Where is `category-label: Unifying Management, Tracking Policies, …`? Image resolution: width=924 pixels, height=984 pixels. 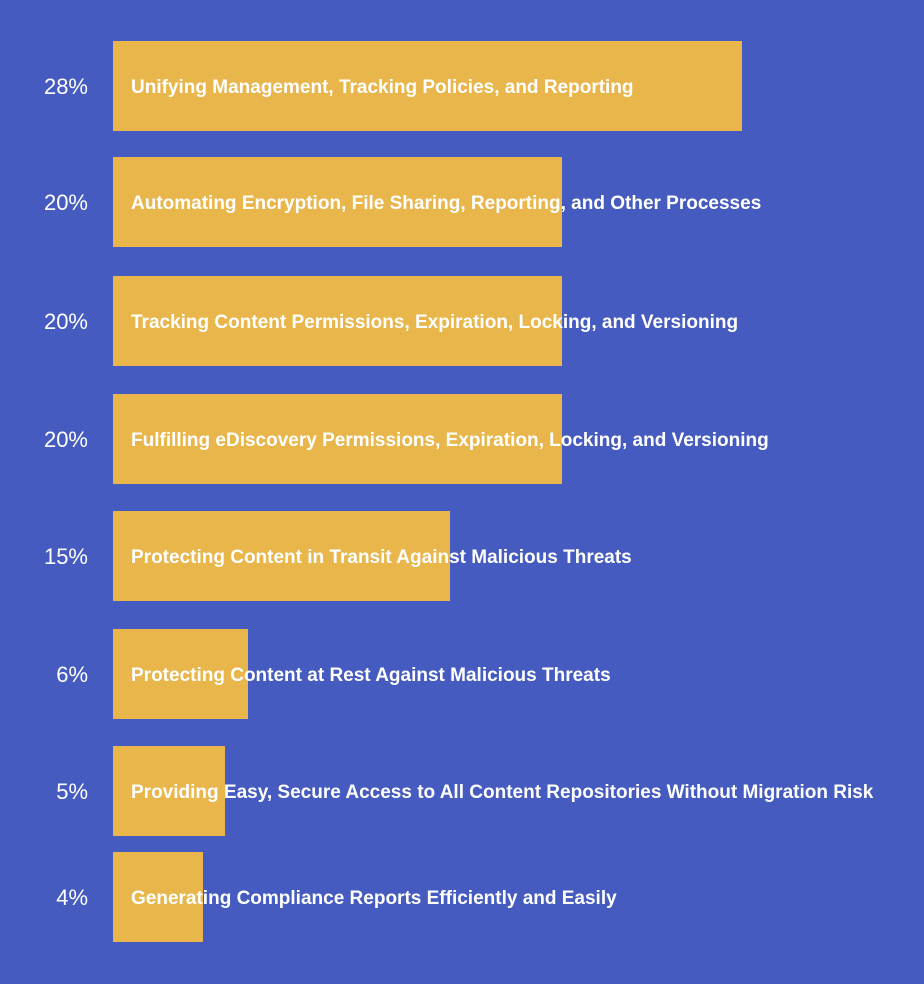 category-label: Unifying Management, Tracking Policies, … is located at coordinates (382, 87).